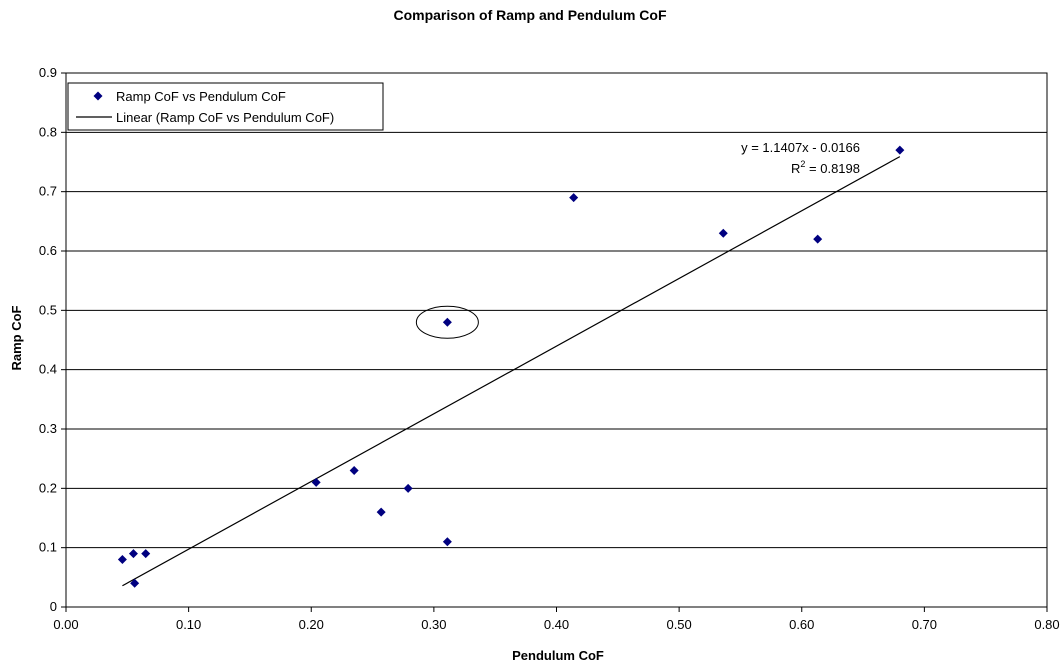  Describe the element at coordinates (800, 147) in the screenshot. I see `trendline-equation: y = 1.1407x - 0.0166` at that location.